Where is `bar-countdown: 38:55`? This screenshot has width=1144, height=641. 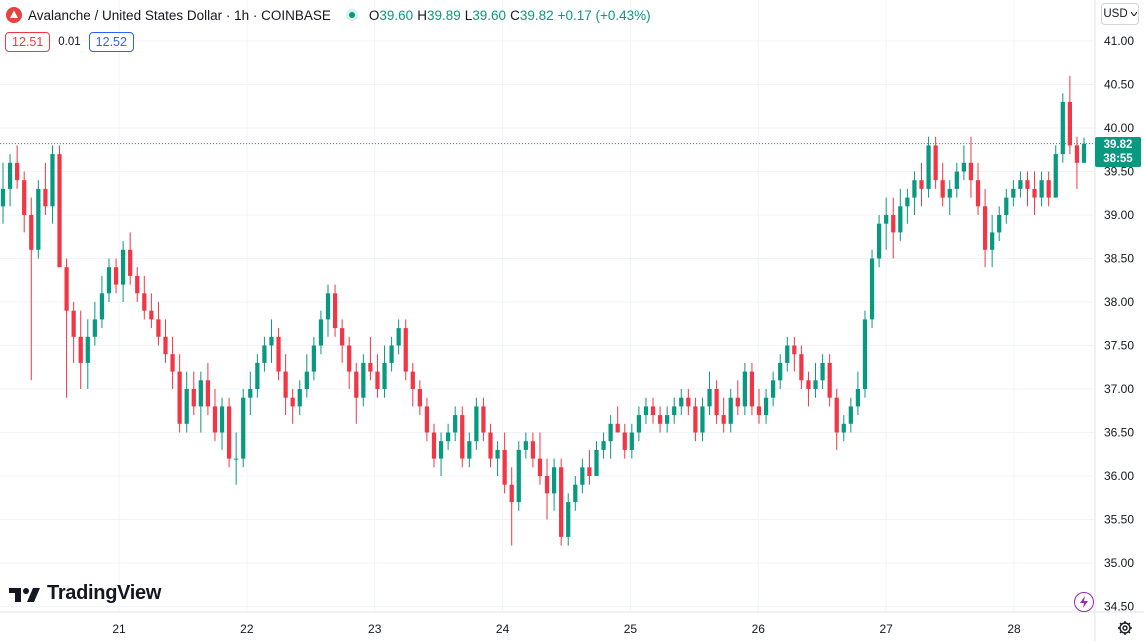 bar-countdown: 38:55 is located at coordinates (1118, 159).